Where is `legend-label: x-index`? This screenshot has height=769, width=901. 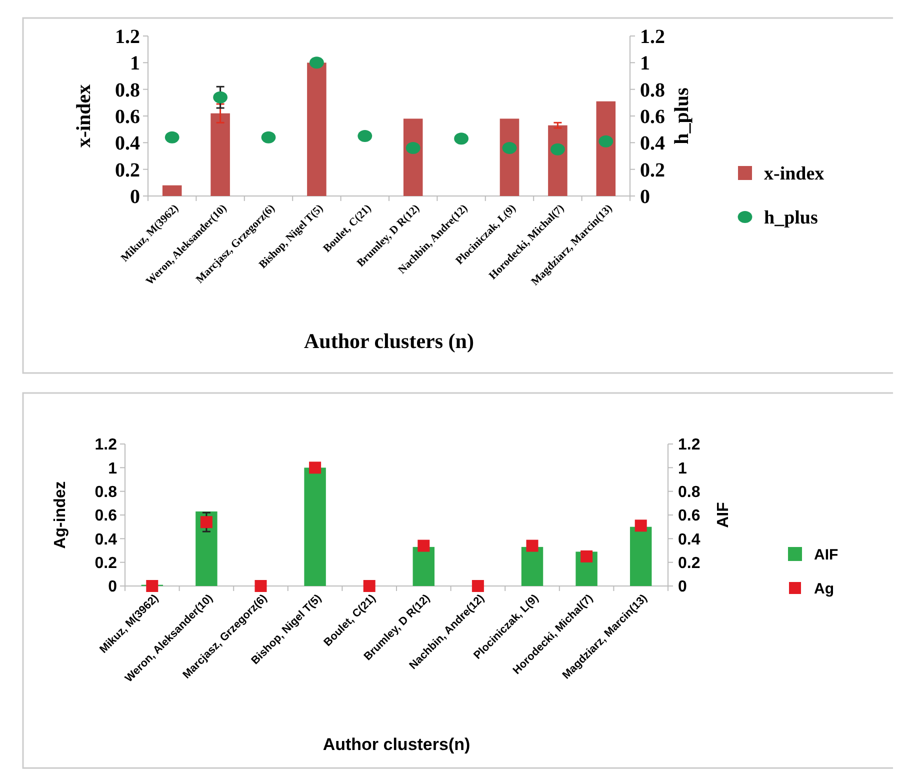 legend-label: x-index is located at coordinates (794, 174).